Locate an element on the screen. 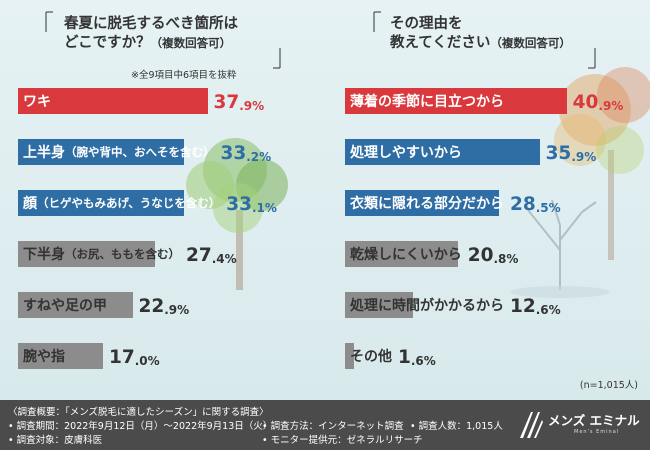 The image size is (650, 450). category-name: 下半身 is located at coordinates (44, 255).